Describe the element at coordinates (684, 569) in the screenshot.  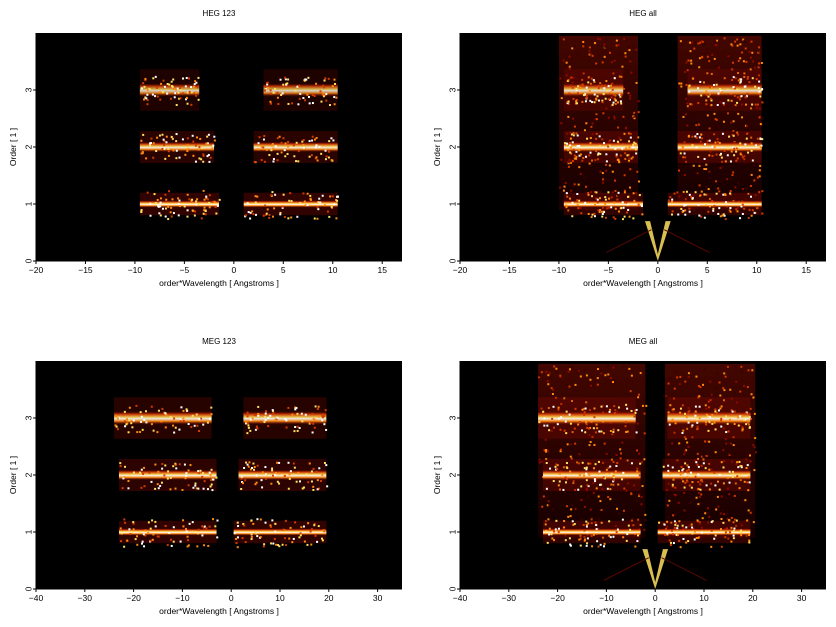
I see `diffraction-streak` at that location.